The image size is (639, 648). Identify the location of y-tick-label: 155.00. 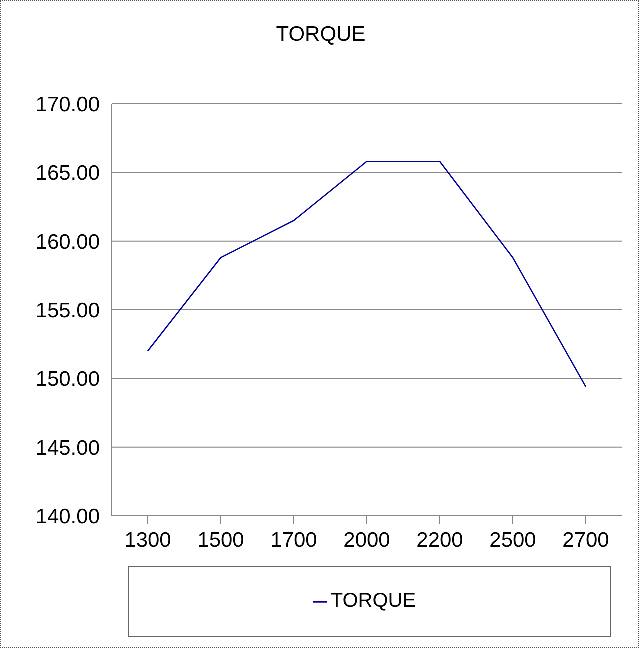
(68, 310).